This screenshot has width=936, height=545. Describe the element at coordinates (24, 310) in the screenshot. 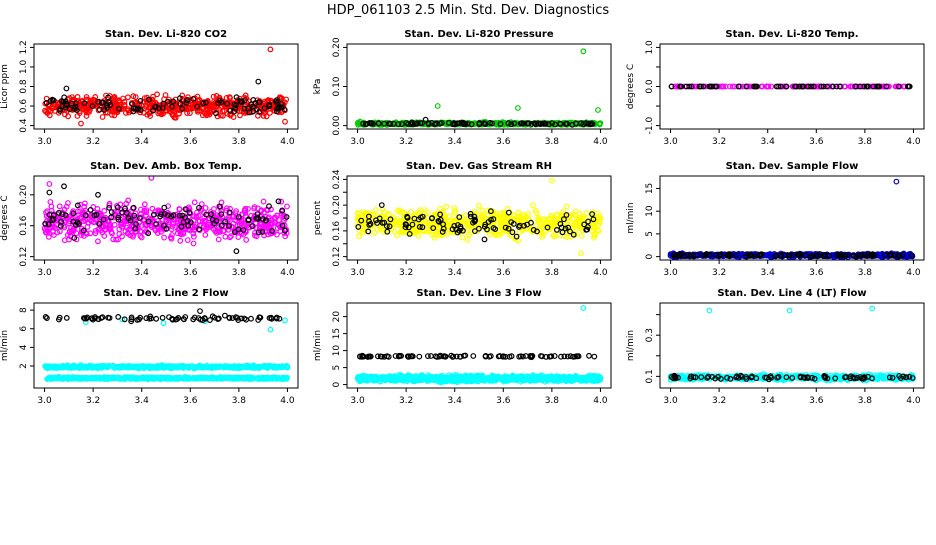

I see `y-tick-label: 8` at that location.